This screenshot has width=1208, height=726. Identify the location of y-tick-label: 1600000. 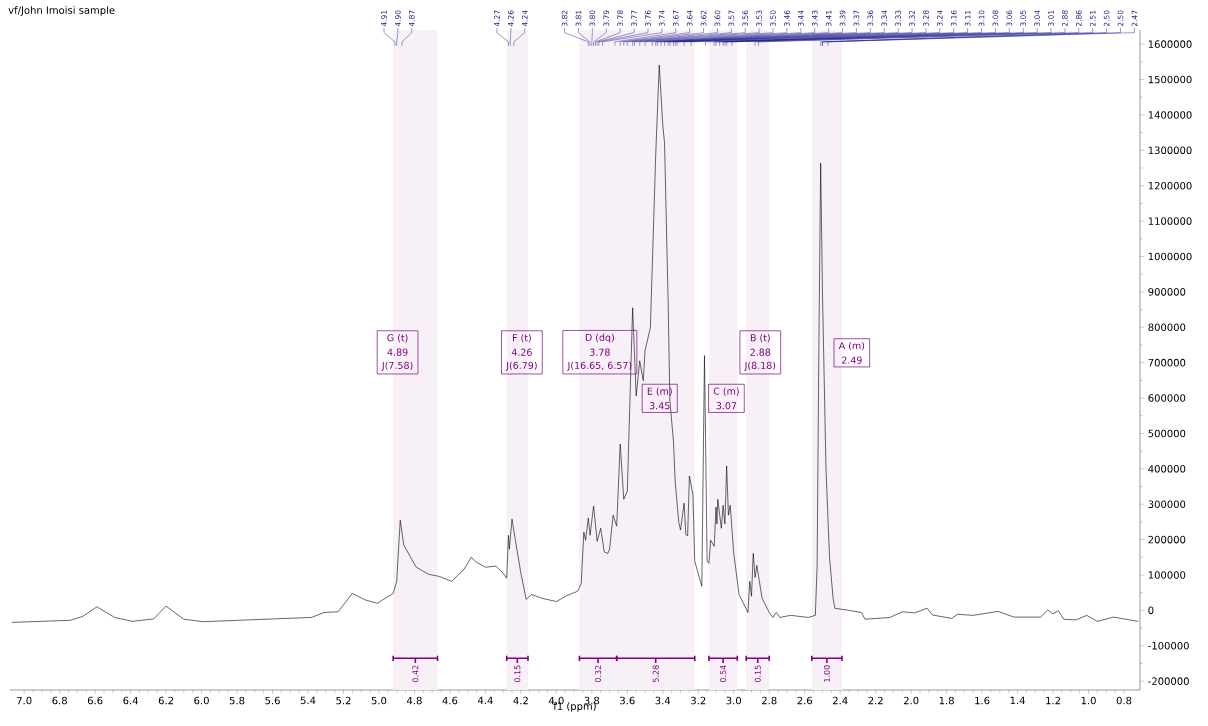
(1170, 44).